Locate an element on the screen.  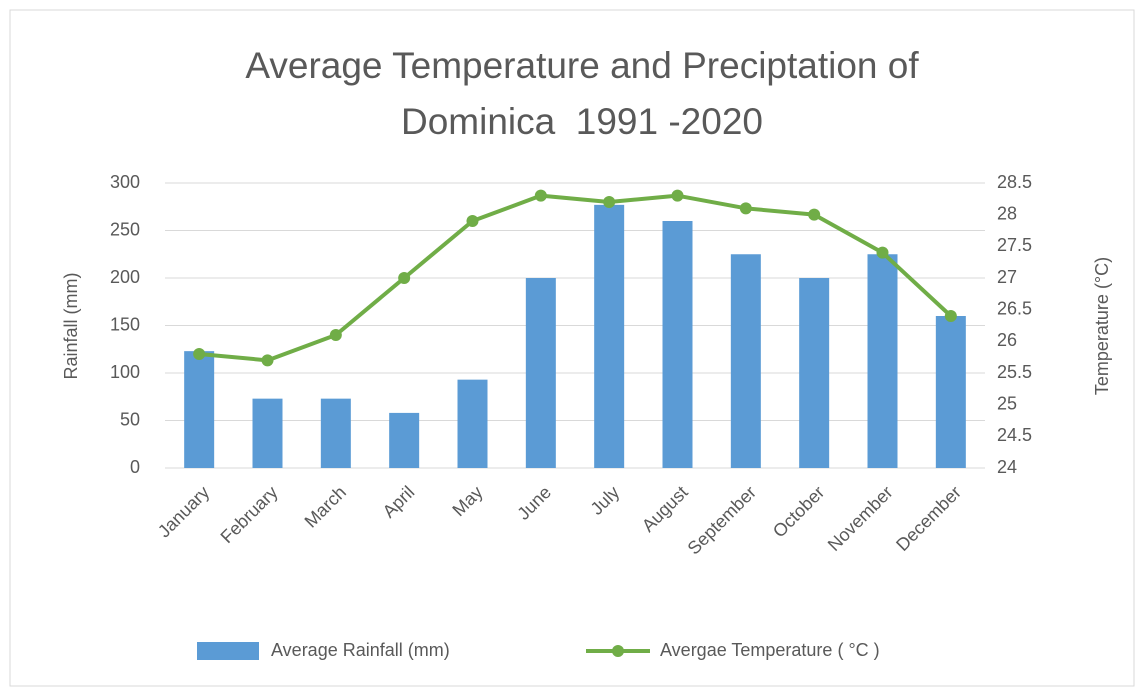
y-tick-label: 50 is located at coordinates (130, 419).